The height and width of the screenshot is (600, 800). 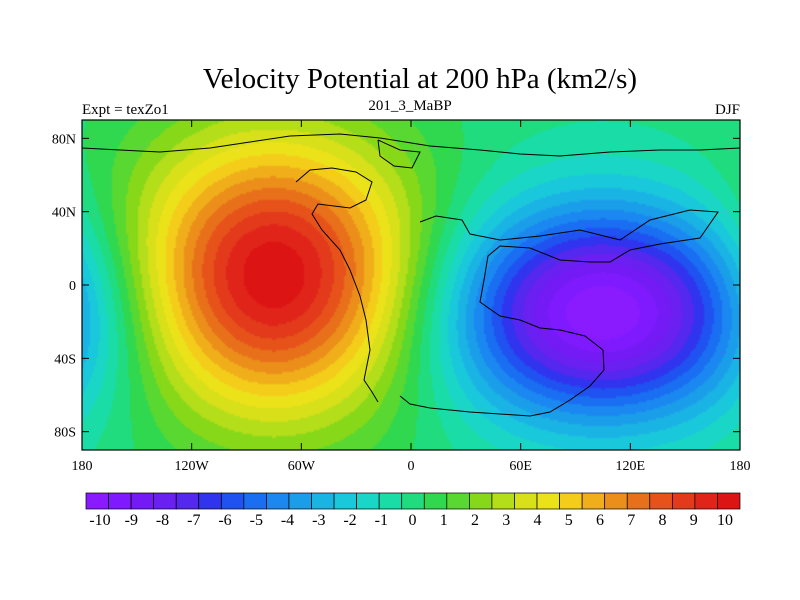 I want to click on y-tick-label: 80S, so click(x=65, y=433).